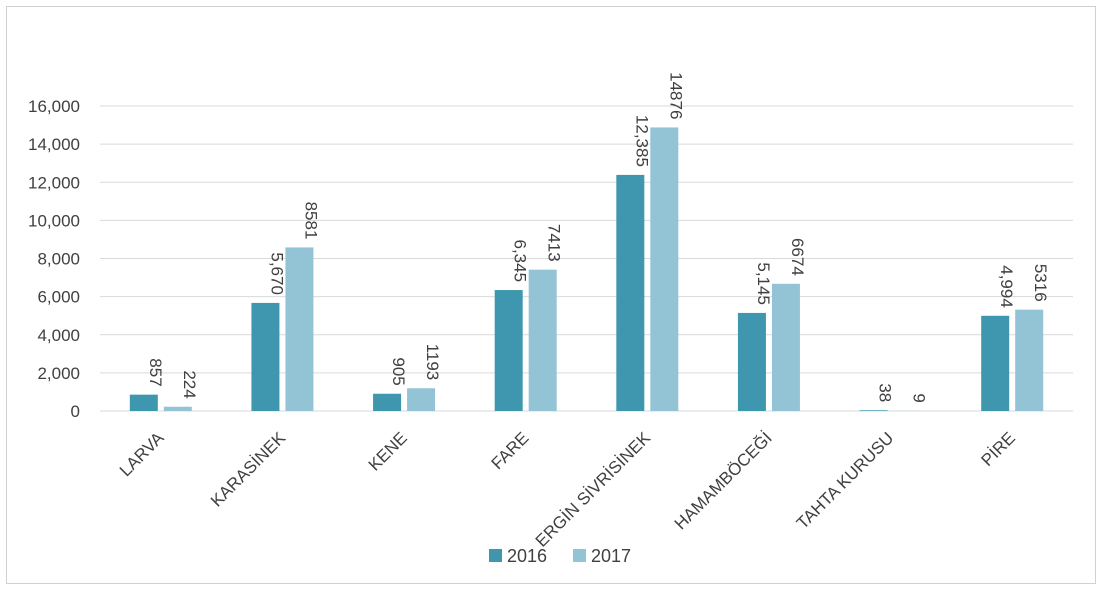 Image resolution: width=1105 pixels, height=592 pixels. I want to click on y-tick-label: 12,000, so click(54, 182).